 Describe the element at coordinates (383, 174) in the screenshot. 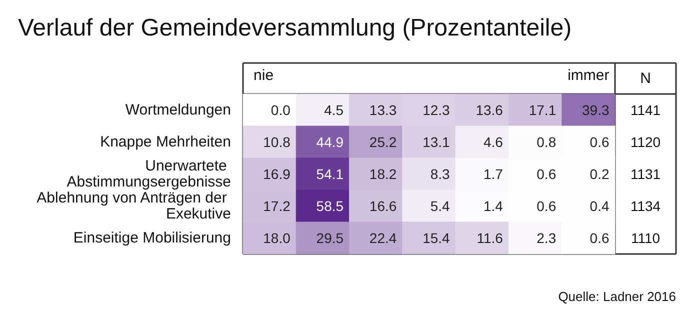

I see `data-label: 18.2` at that location.